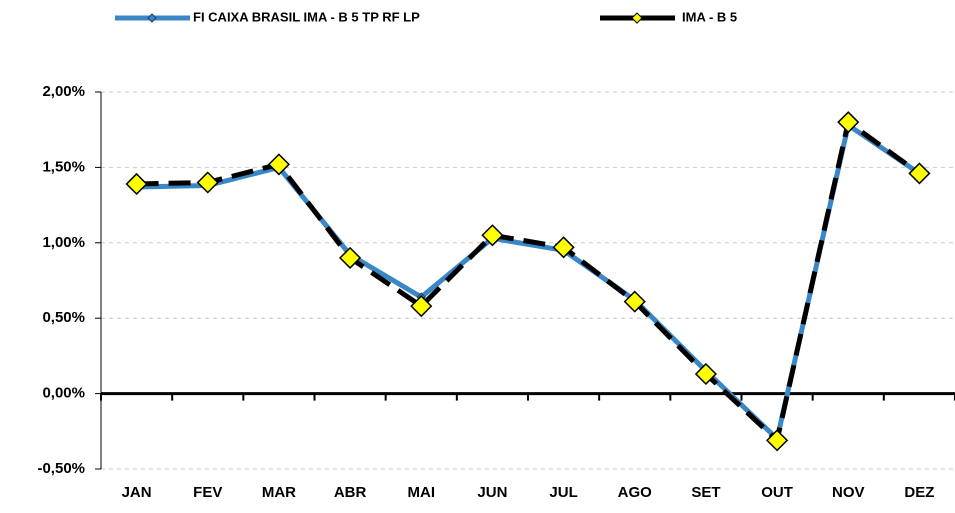 The width and height of the screenshot is (955, 513). I want to click on x-tick-label: MAI, so click(422, 492).